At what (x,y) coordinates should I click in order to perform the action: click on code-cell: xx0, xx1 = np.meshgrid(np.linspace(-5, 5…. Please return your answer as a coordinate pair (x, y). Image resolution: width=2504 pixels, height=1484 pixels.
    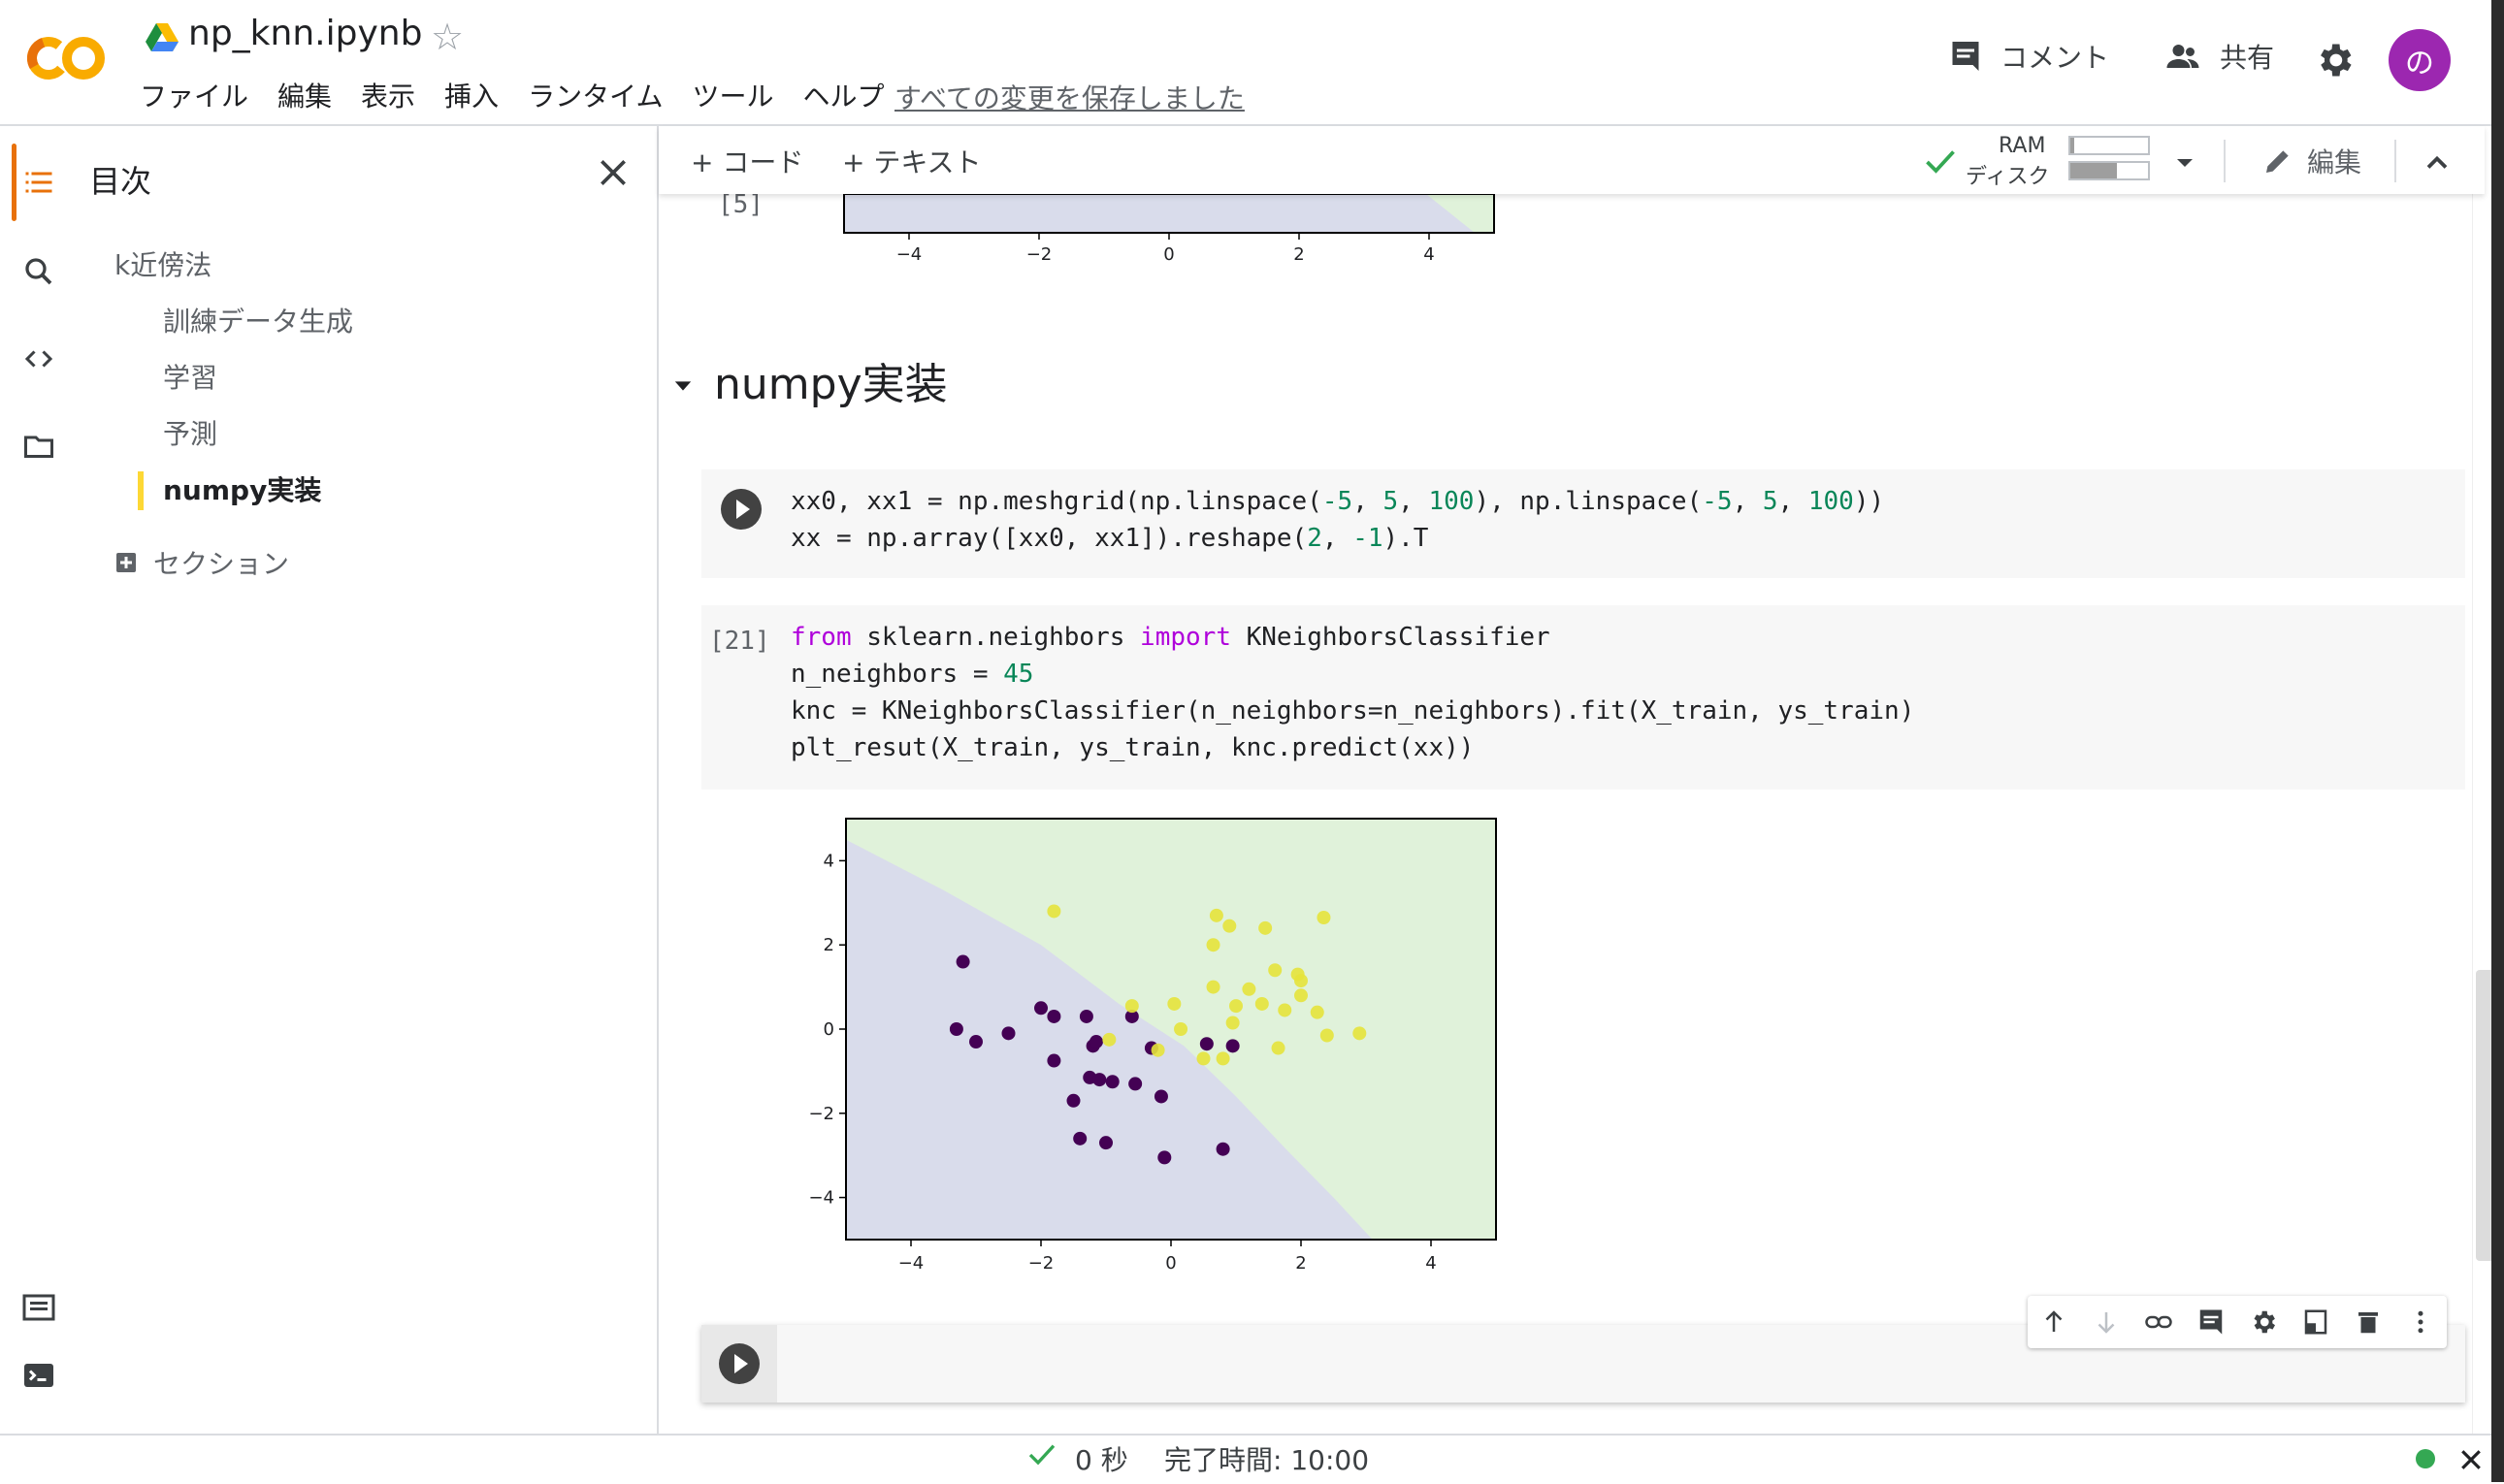
    Looking at the image, I should click on (1583, 524).